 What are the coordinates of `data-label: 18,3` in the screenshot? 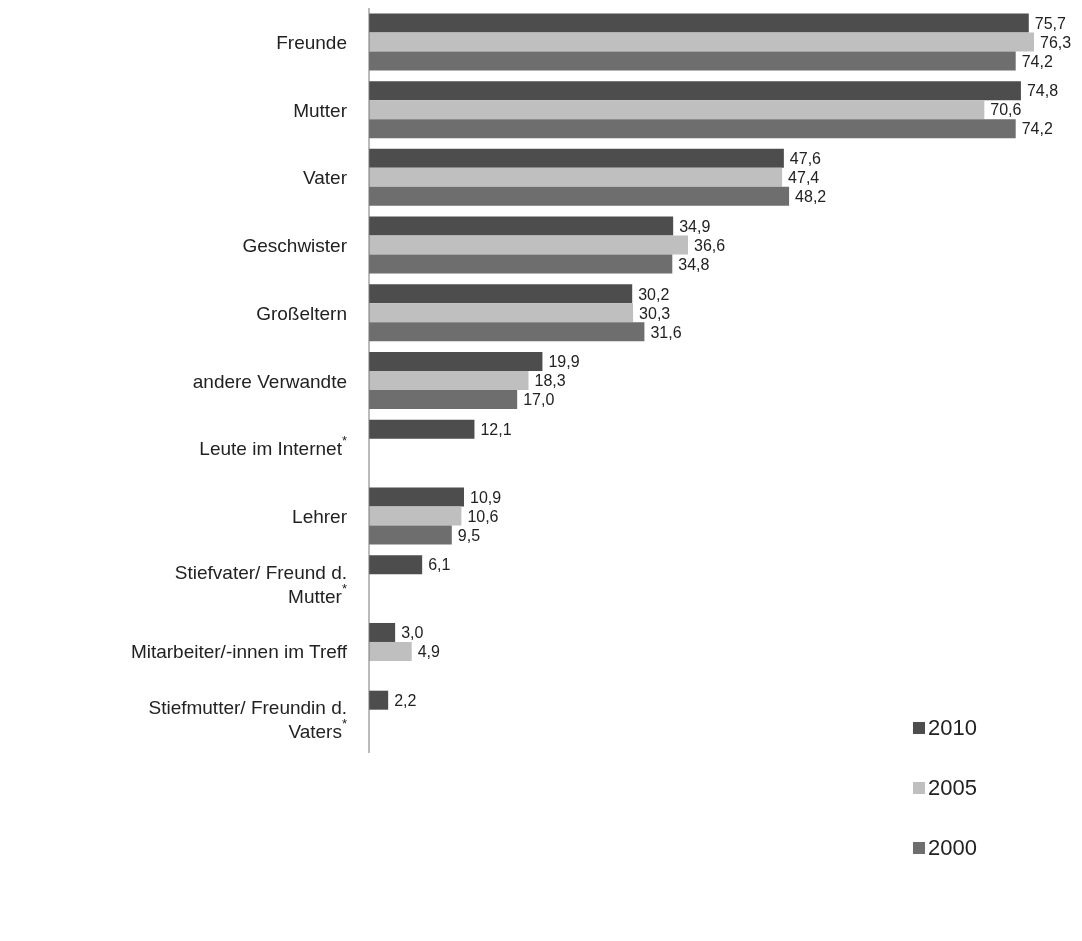 It's located at (550, 381).